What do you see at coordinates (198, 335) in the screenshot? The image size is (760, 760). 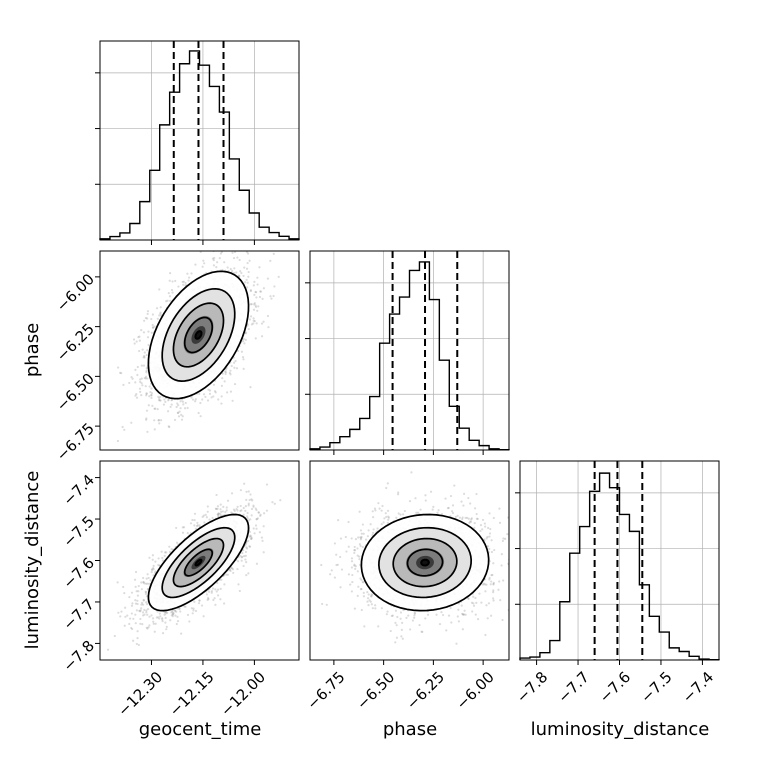 I see `contour-line` at bounding box center [198, 335].